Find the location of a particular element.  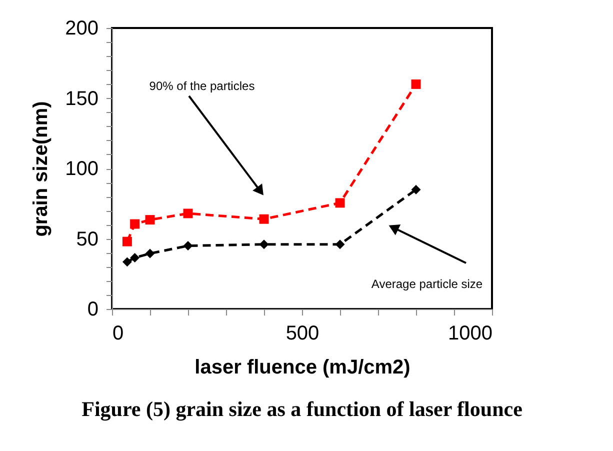

y-tick-label: 0 is located at coordinates (92, 309).